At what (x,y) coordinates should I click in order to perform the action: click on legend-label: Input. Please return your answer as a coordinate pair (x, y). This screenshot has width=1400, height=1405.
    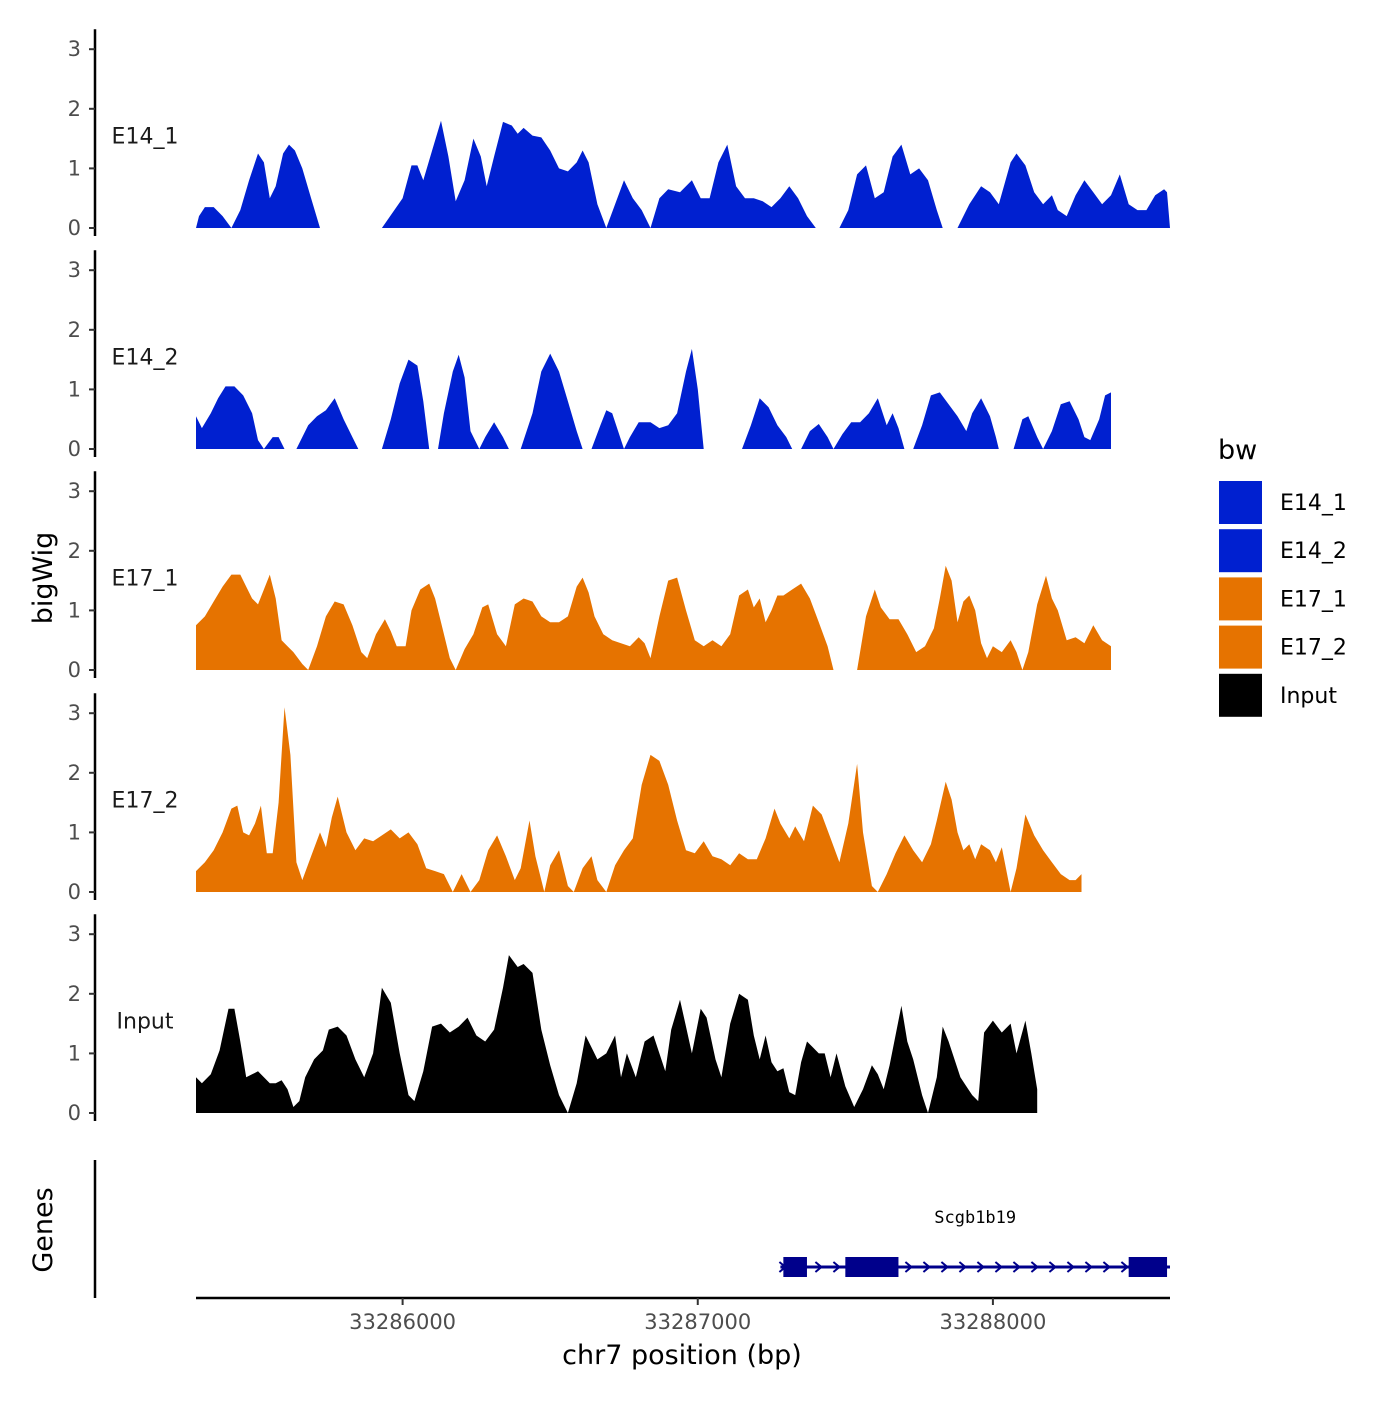
    Looking at the image, I should click on (1308, 696).